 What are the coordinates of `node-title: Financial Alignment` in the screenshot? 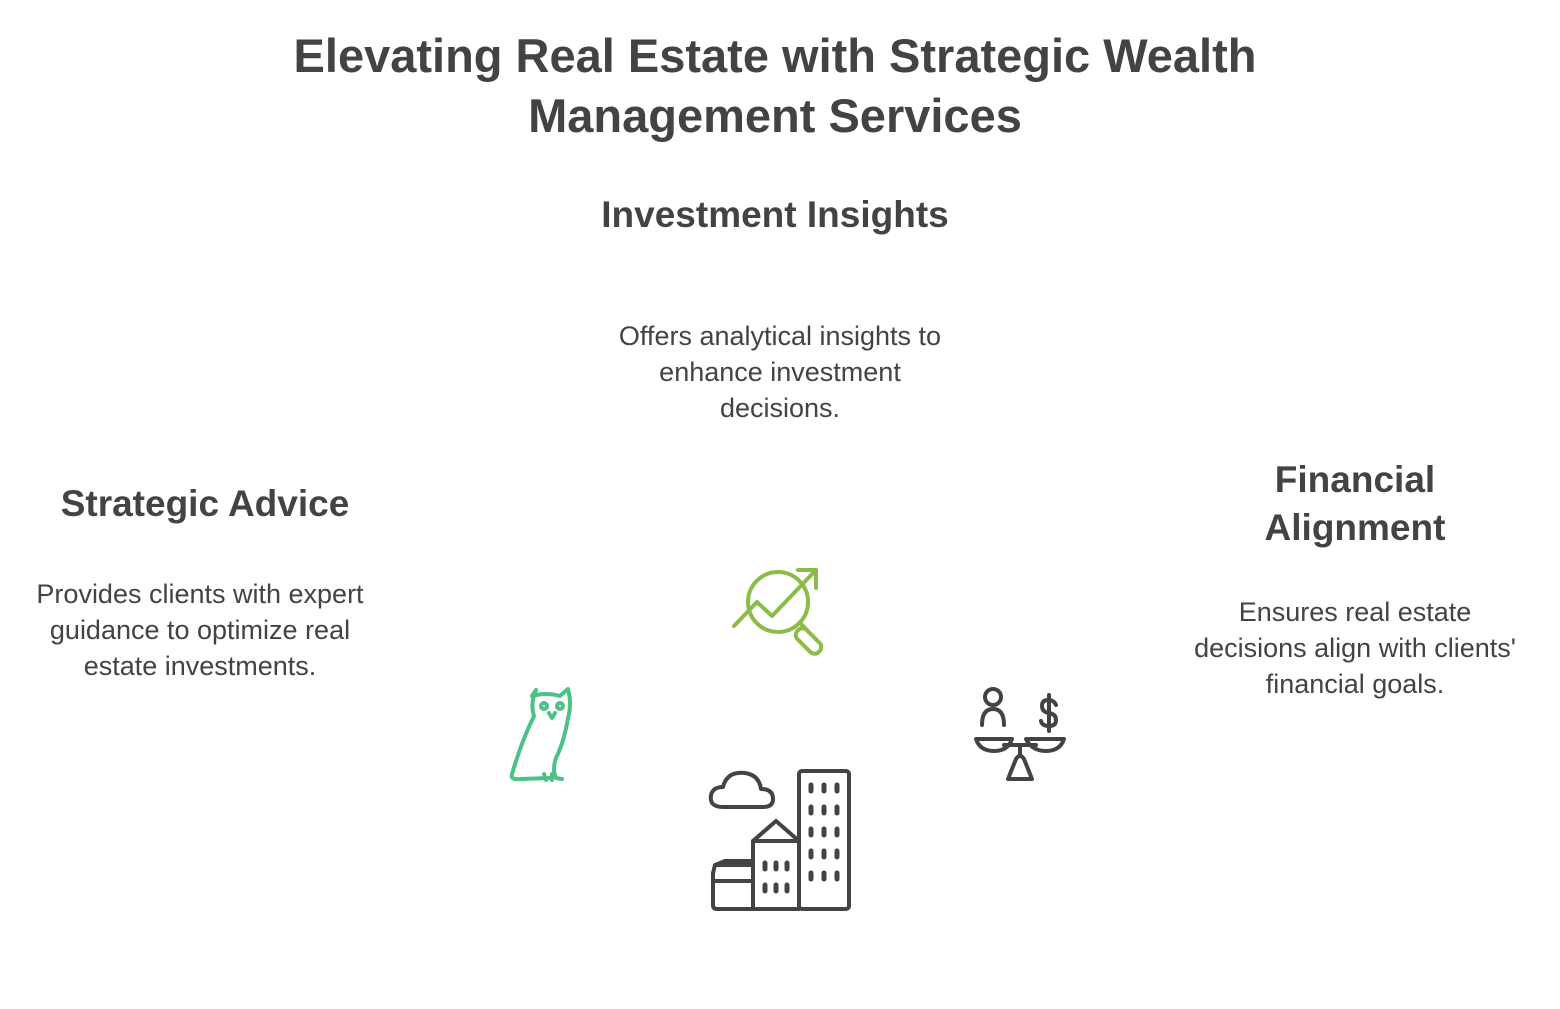 It's located at (1355, 503).